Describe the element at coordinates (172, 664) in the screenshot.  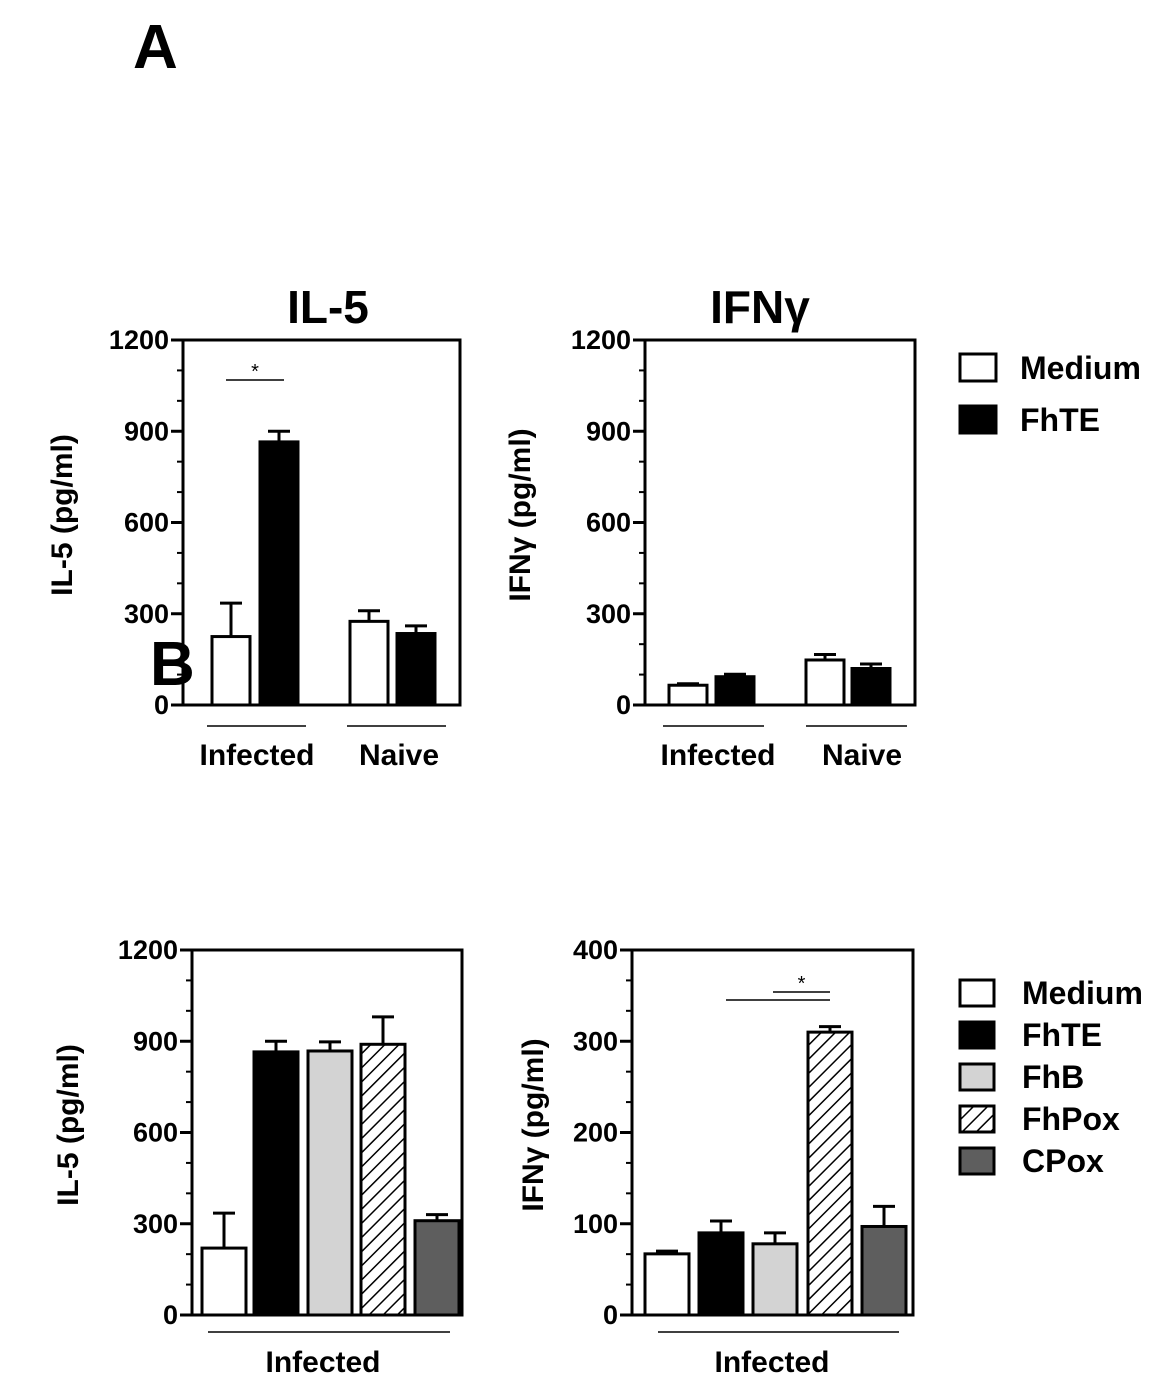
I see `panel-label-b: B` at that location.